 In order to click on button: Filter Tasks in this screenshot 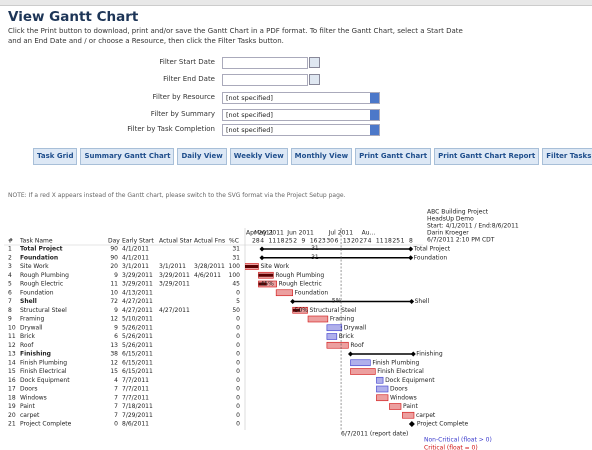, I will do `click(567, 156)`.